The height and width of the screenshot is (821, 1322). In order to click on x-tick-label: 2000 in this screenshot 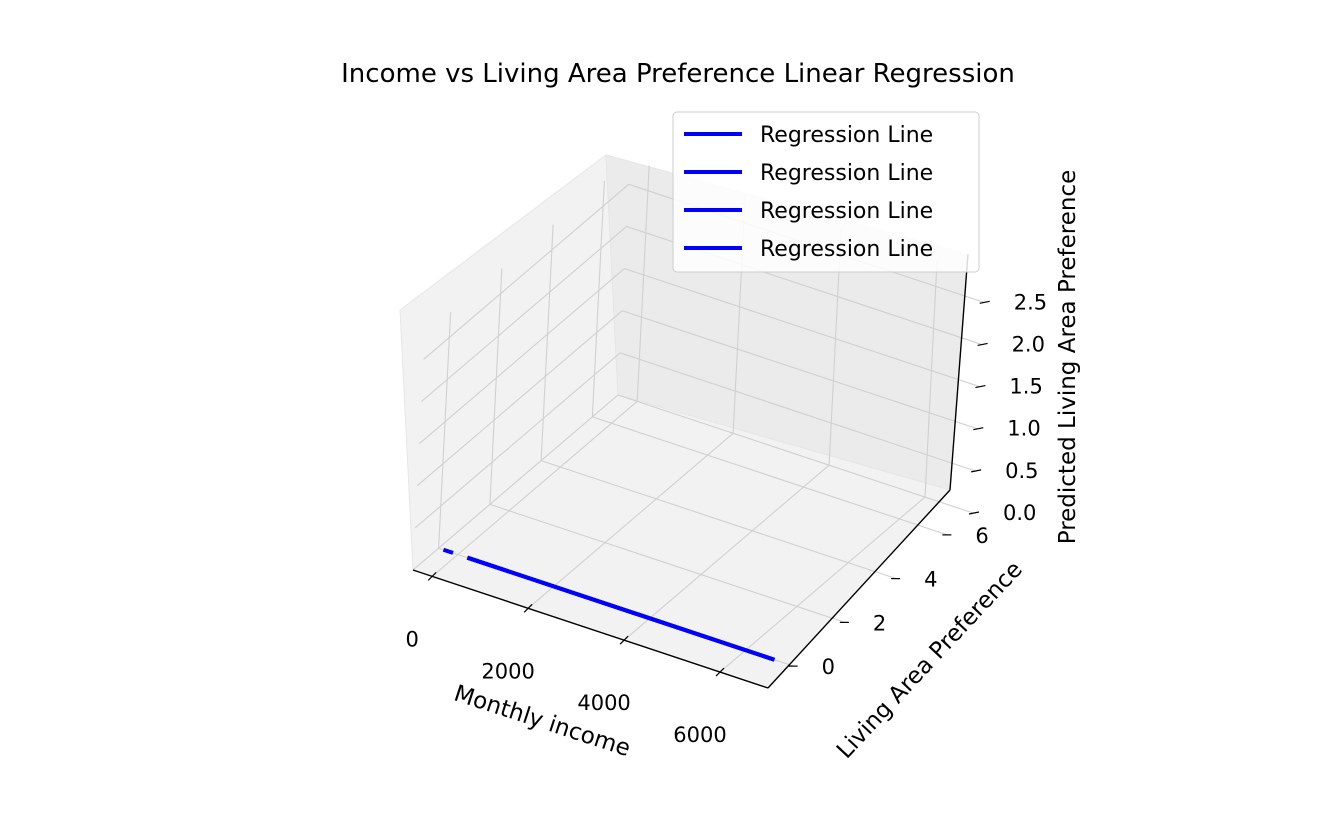, I will do `click(507, 671)`.